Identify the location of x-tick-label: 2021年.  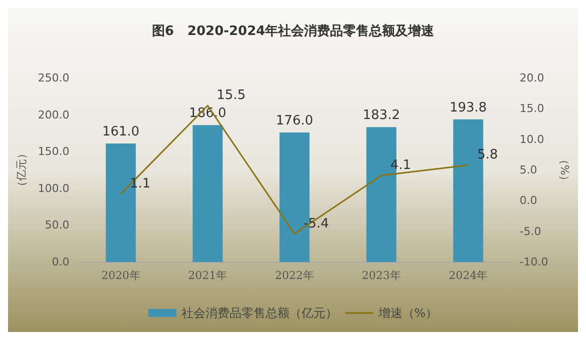
(208, 275).